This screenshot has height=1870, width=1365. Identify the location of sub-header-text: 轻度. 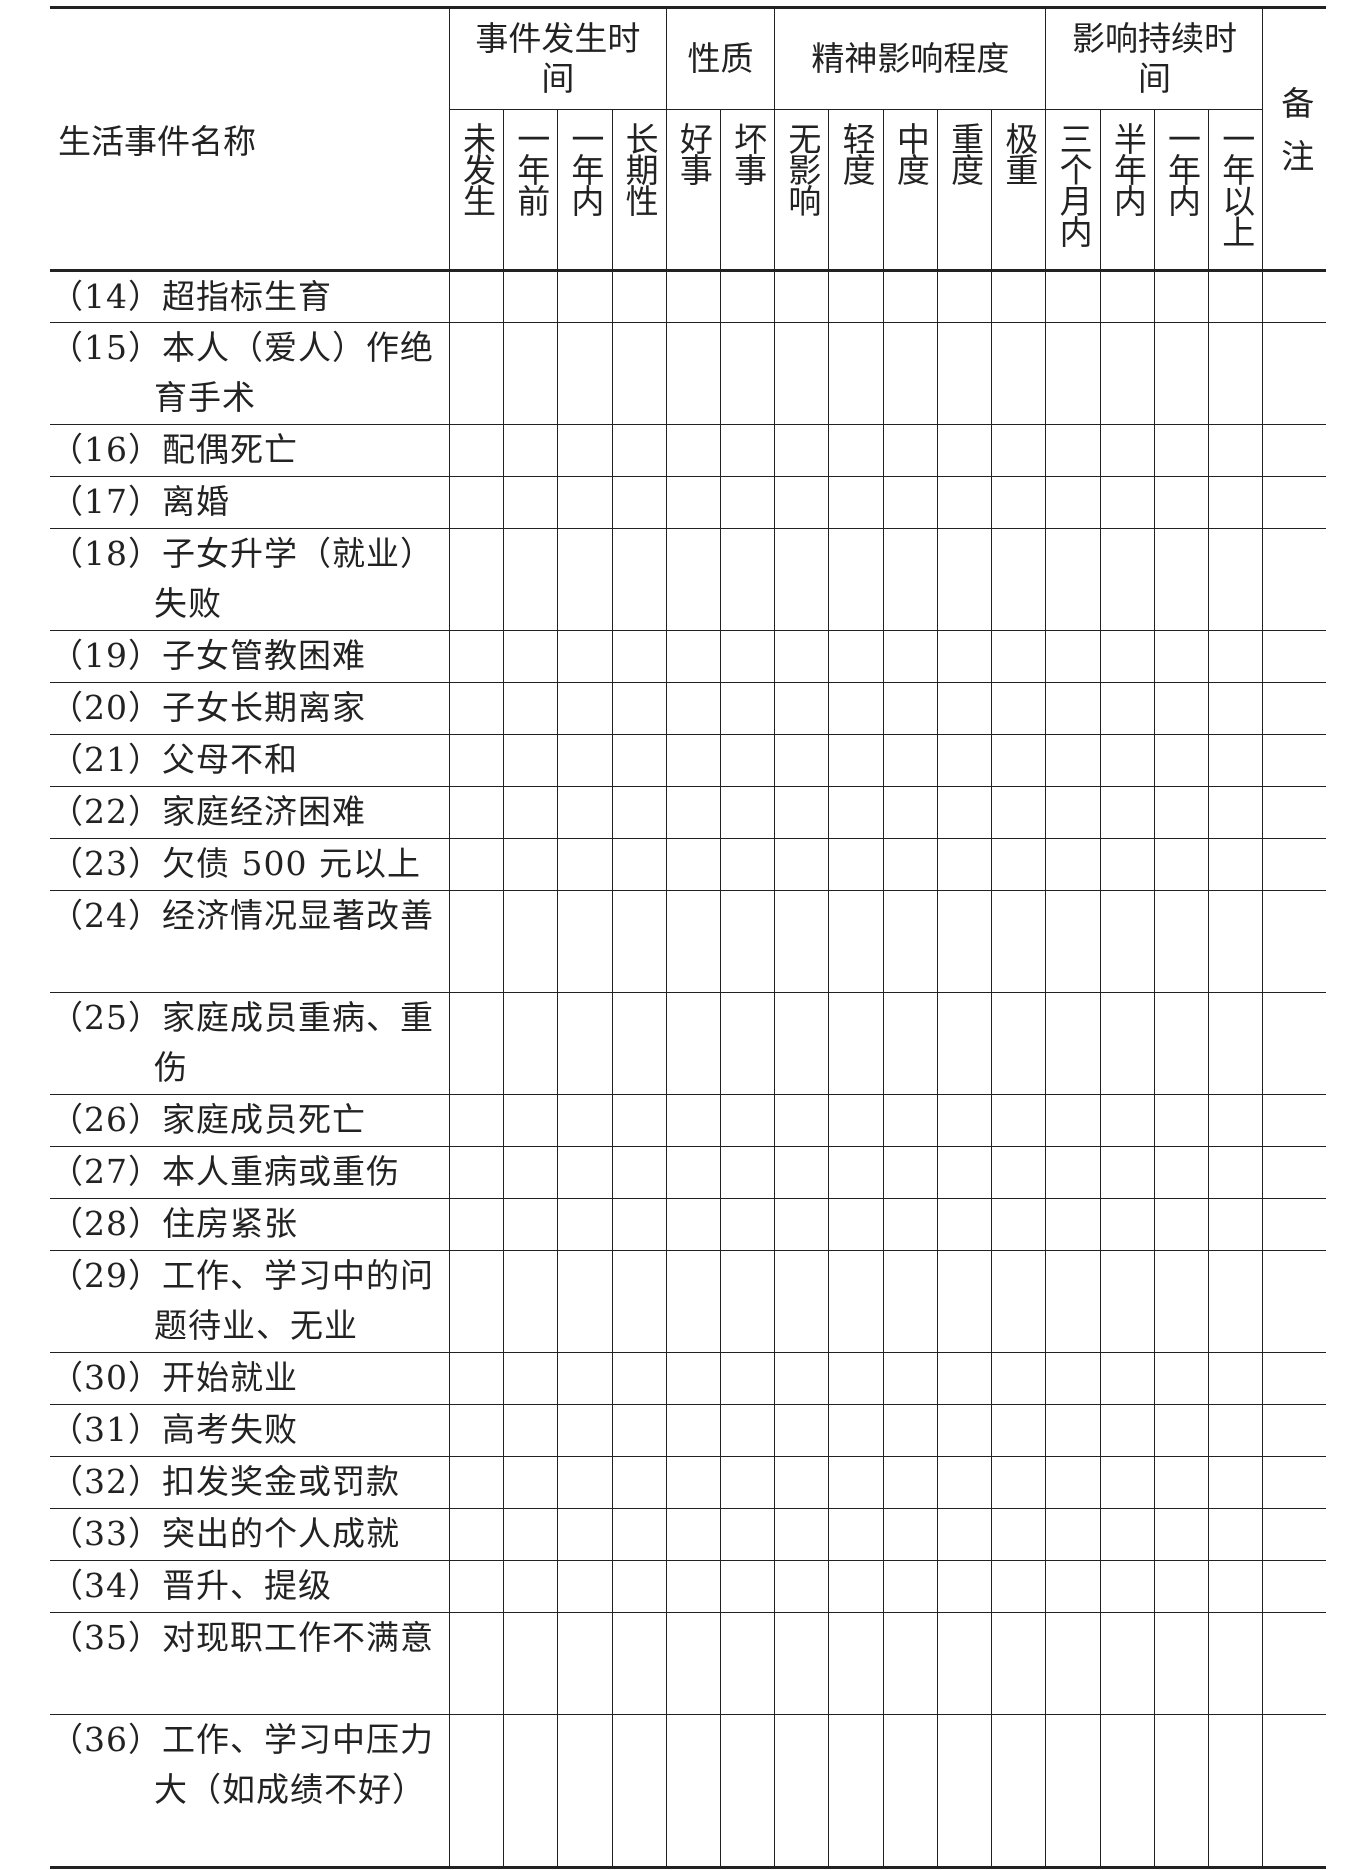
(857, 153).